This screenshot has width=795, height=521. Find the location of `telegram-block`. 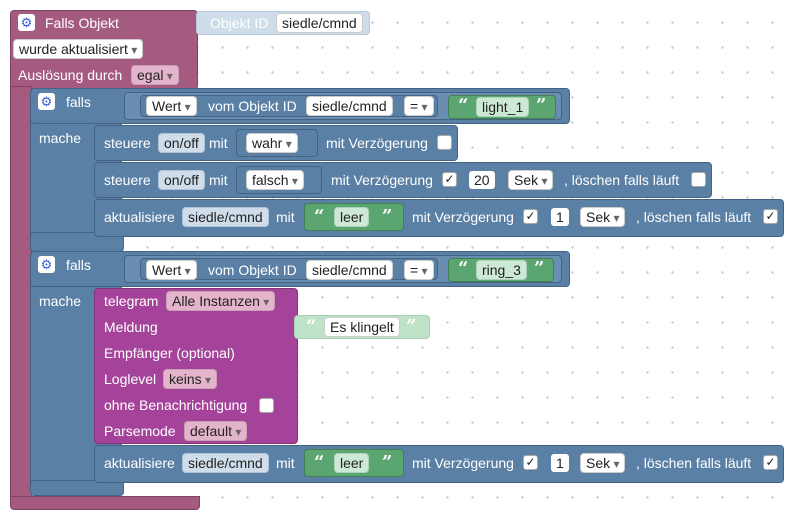

telegram-block is located at coordinates (196, 366).